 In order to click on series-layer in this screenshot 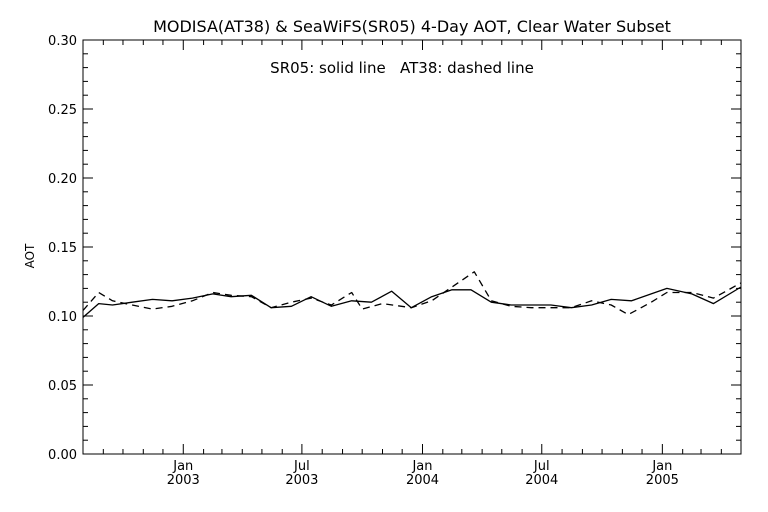, I will do `click(412, 294)`.